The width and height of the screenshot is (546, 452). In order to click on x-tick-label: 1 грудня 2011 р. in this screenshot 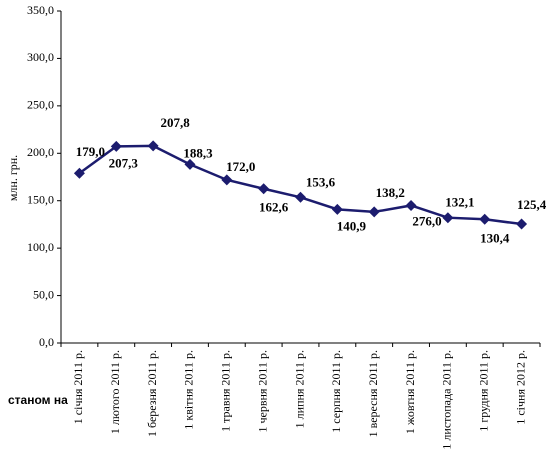, I will do `click(483, 391)`.